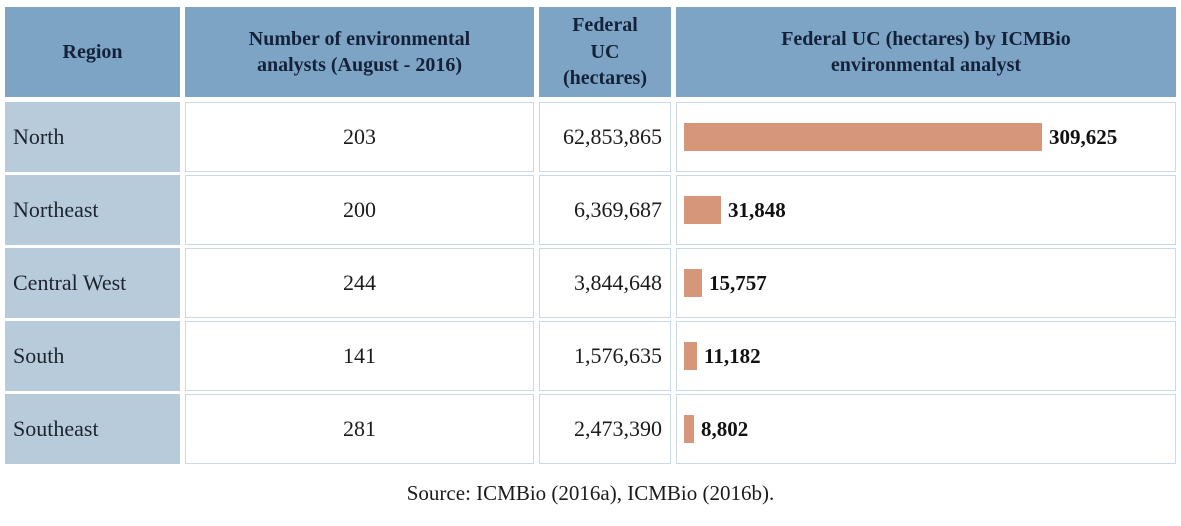 This screenshot has height=526, width=1181. I want to click on bar-value-label: 31,848, so click(757, 209).